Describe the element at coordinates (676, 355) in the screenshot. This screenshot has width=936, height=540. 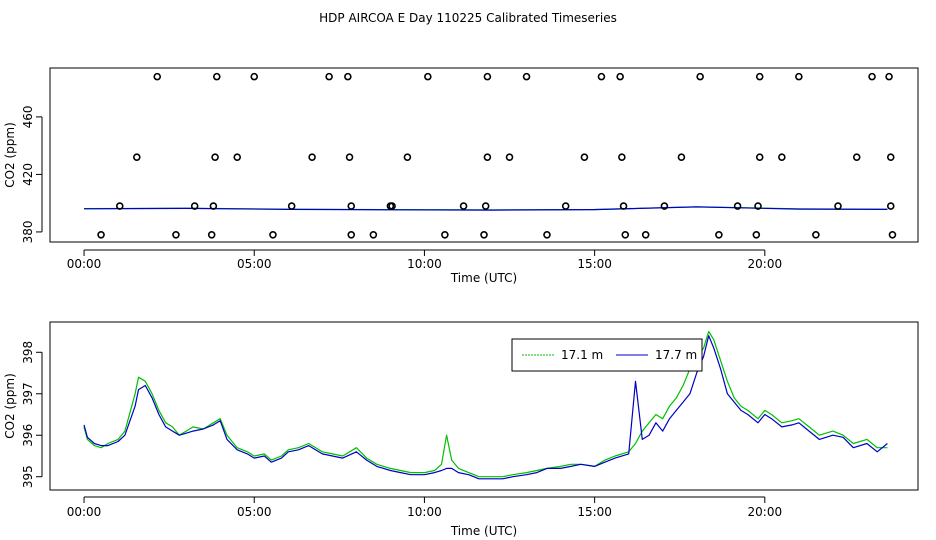
I see `legend-label-blue: 17.7 m` at that location.